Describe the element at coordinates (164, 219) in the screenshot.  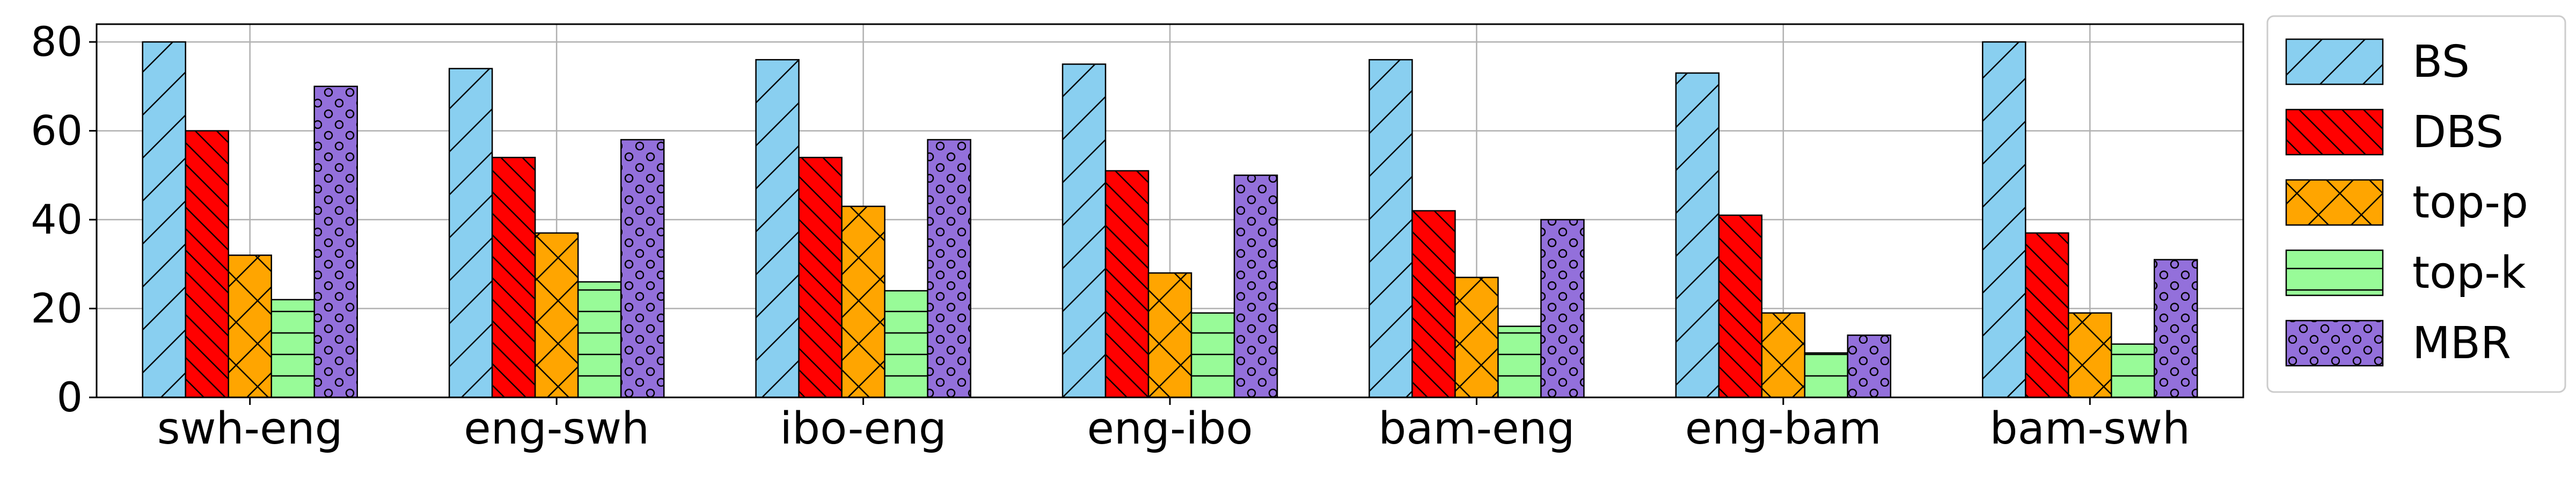
I see `bar-BS-swh-eng` at that location.